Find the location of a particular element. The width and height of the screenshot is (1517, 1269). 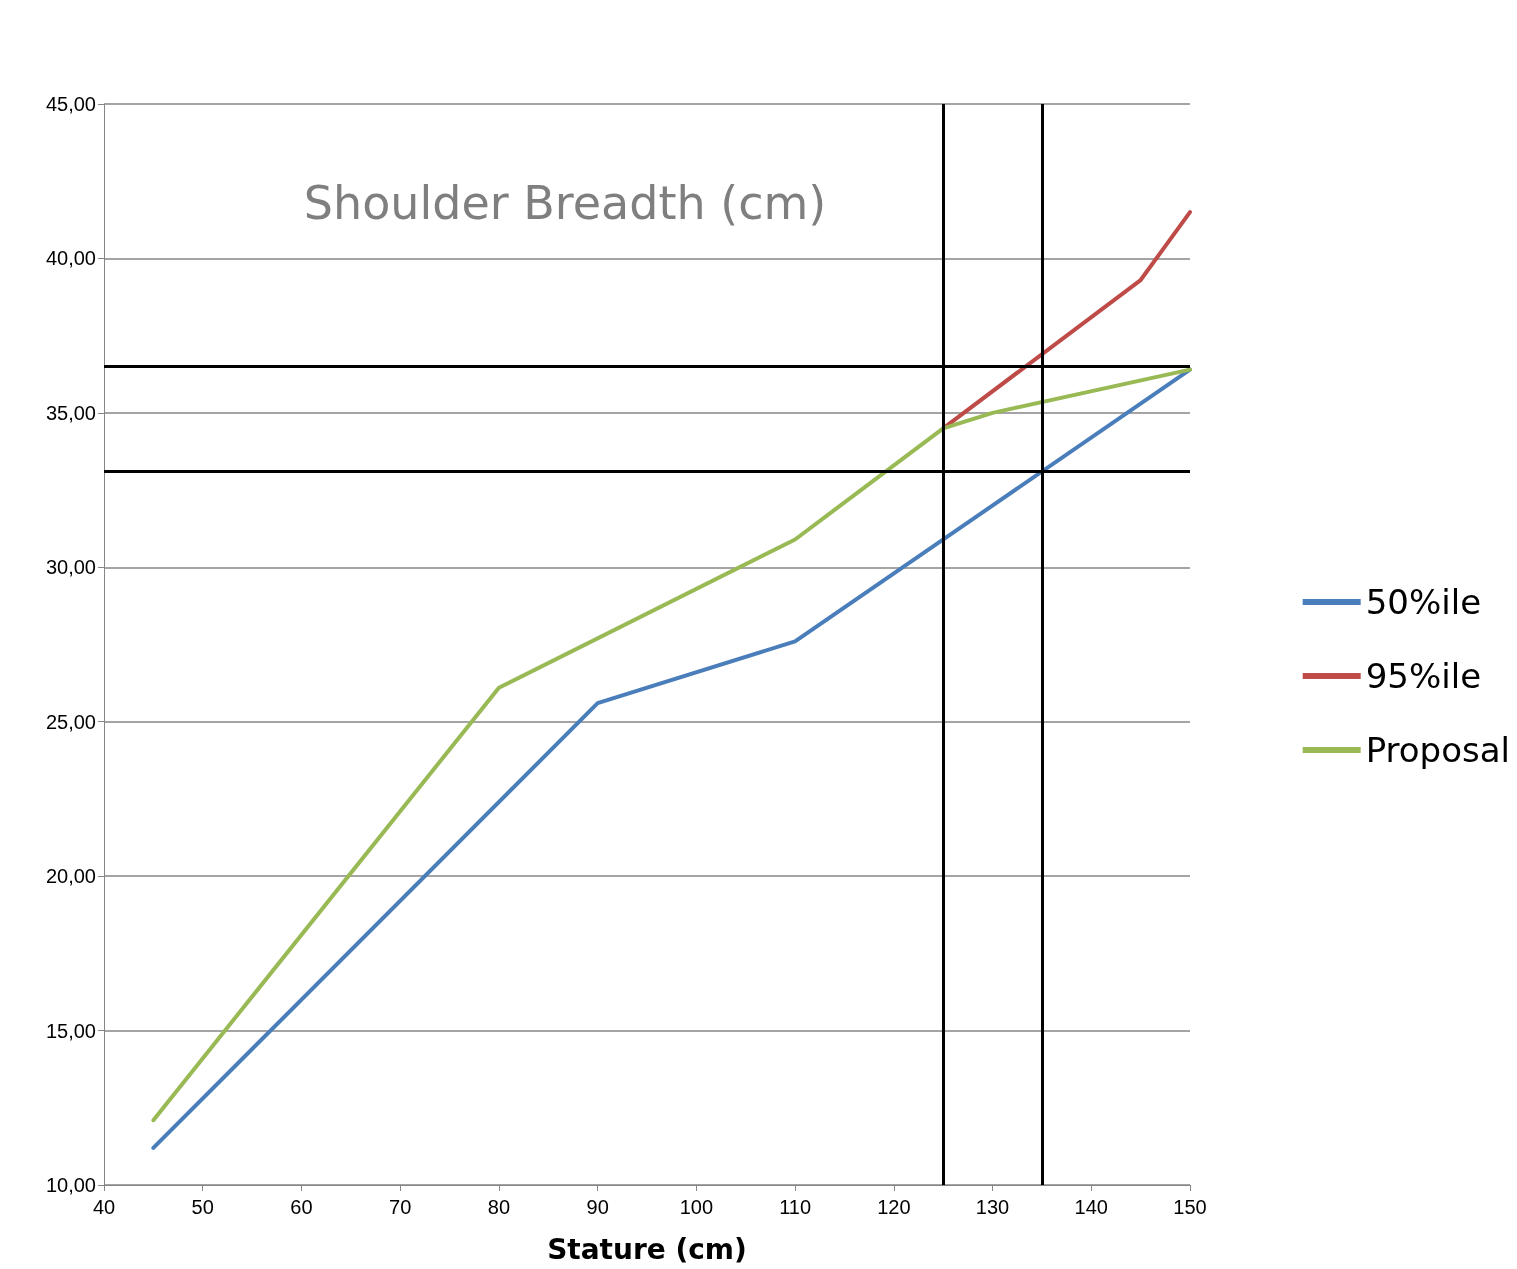

y-tick-label: 40,00 is located at coordinates (70, 258).